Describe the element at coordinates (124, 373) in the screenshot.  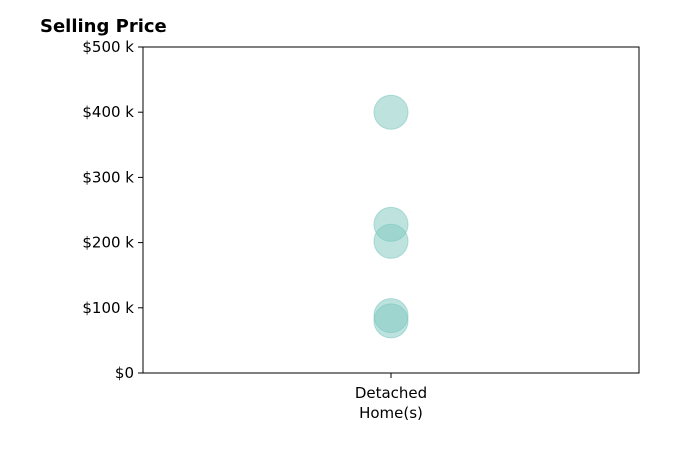
I see `y-tick-label: $0` at that location.